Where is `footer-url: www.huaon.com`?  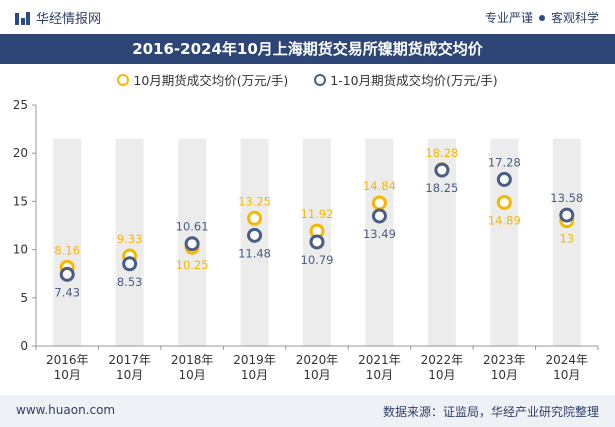
footer-url: www.huaon.com is located at coordinates (66, 410).